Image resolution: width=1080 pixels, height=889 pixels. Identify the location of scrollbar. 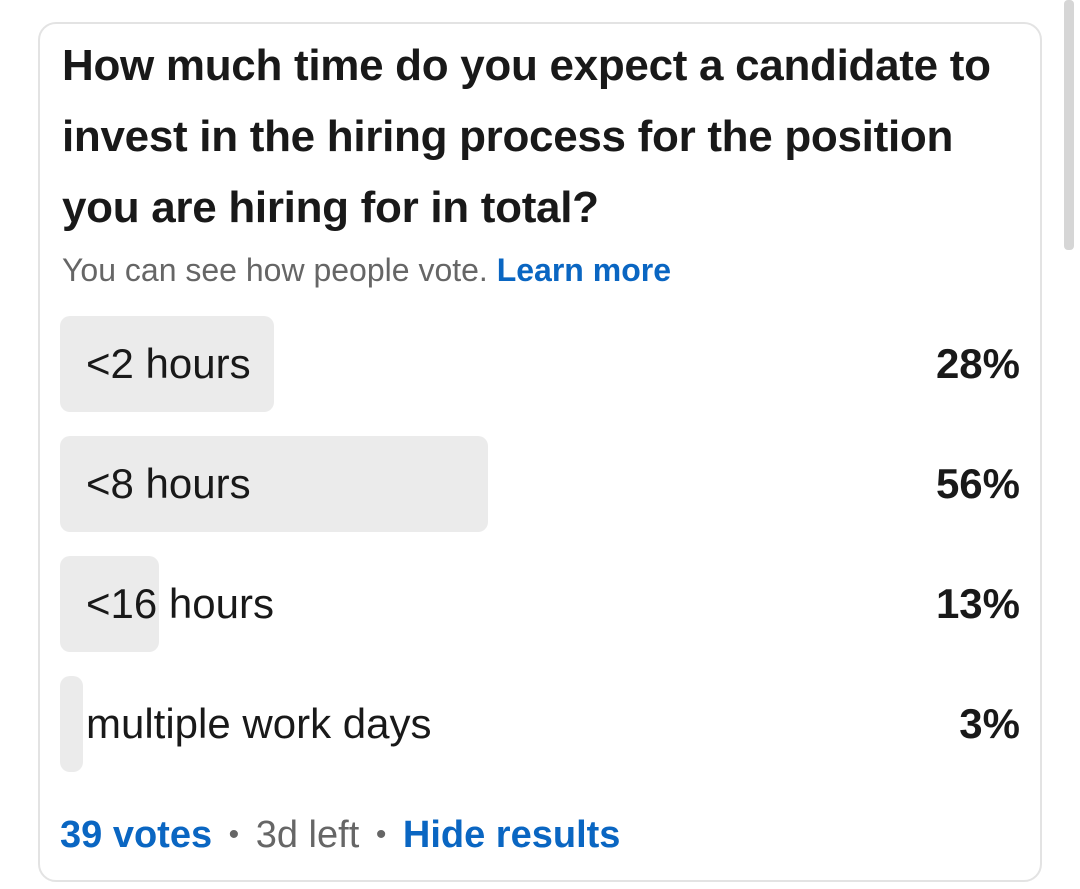
(1069, 125).